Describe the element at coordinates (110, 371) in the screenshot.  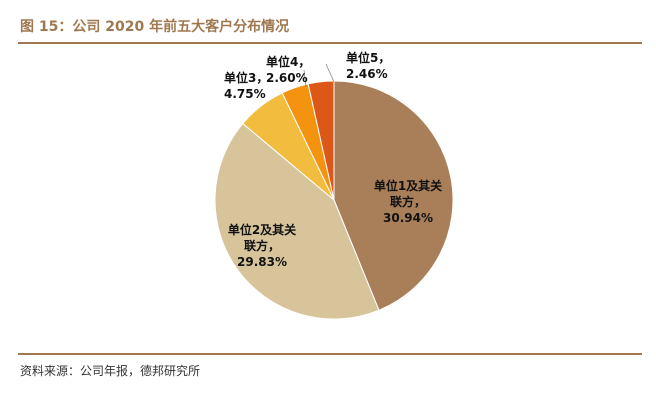
I see `source-note: 资料来源：公司年报，德邦研究所` at that location.